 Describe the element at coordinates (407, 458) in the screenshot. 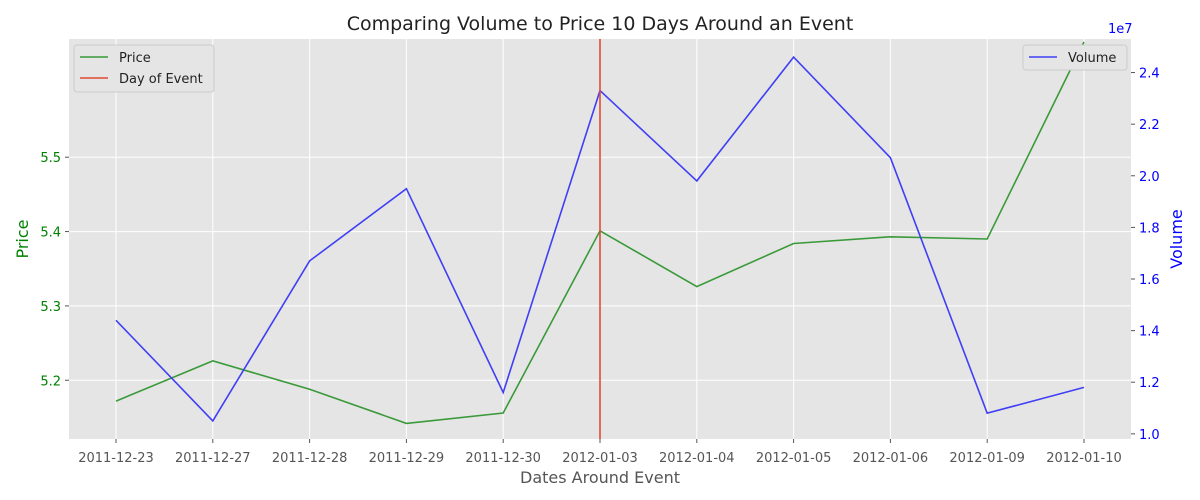

I see `x-tick-label: 2011-12-29` at that location.